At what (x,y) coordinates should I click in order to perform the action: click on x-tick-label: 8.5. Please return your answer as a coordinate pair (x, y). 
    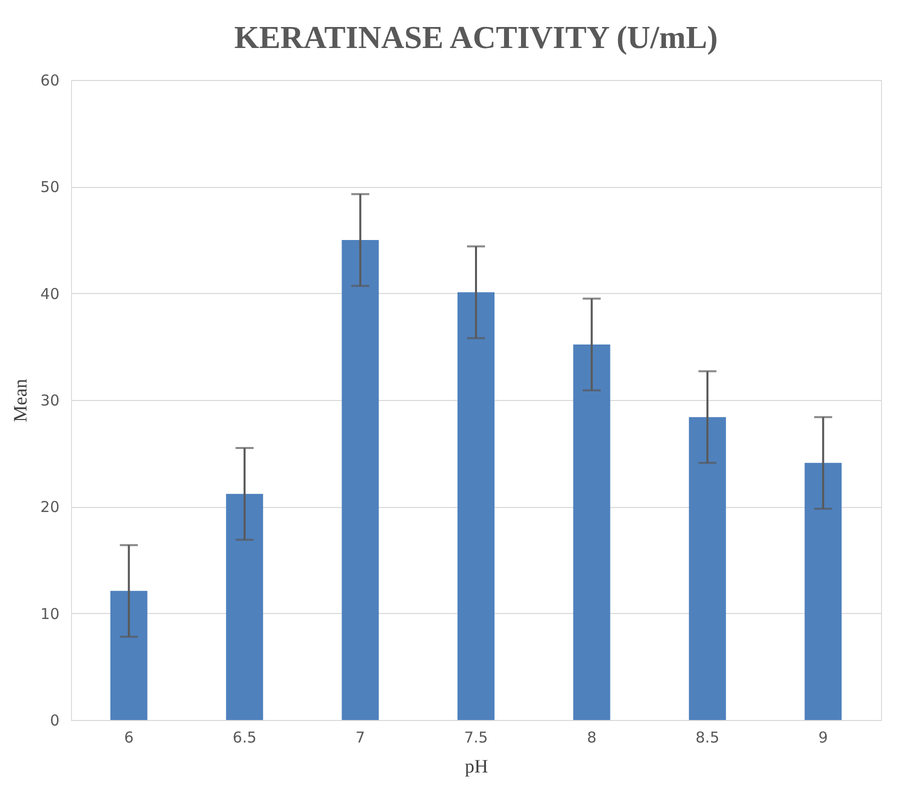
    Looking at the image, I should click on (708, 737).